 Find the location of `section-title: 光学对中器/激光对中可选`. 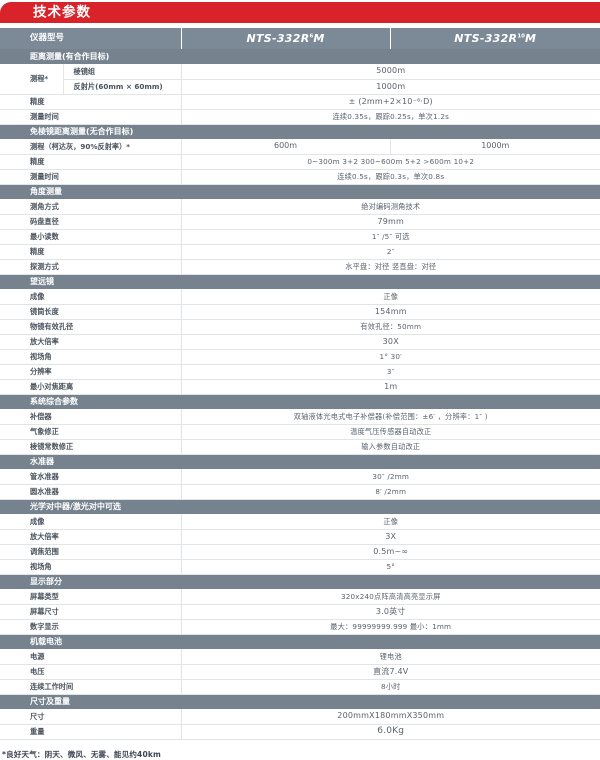

section-title: 光学对中器/激光对中可选 is located at coordinates (300, 506).